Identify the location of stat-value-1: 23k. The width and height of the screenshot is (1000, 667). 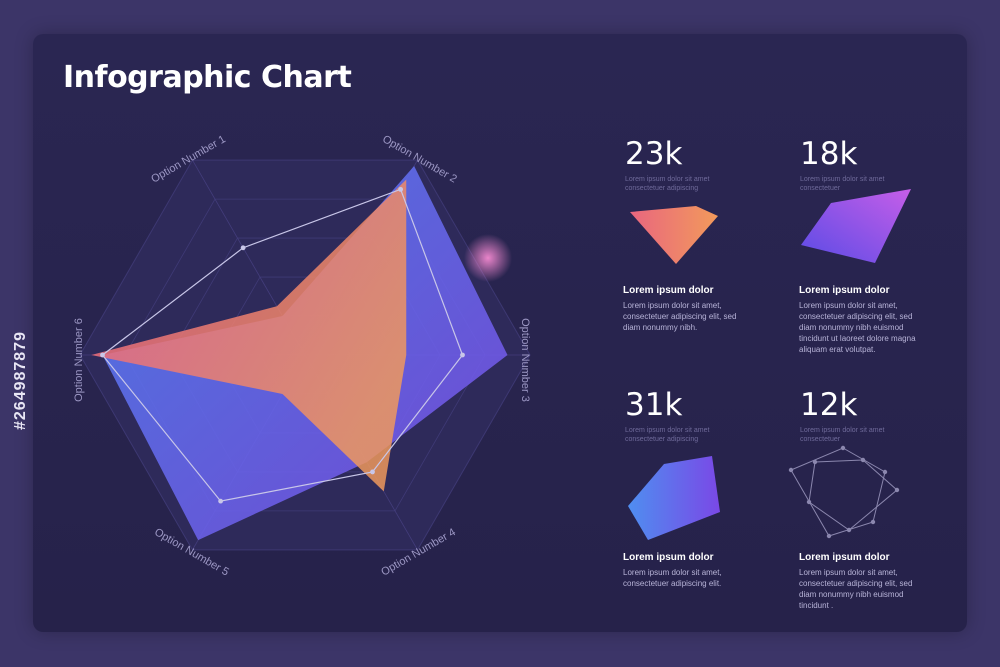
(654, 154).